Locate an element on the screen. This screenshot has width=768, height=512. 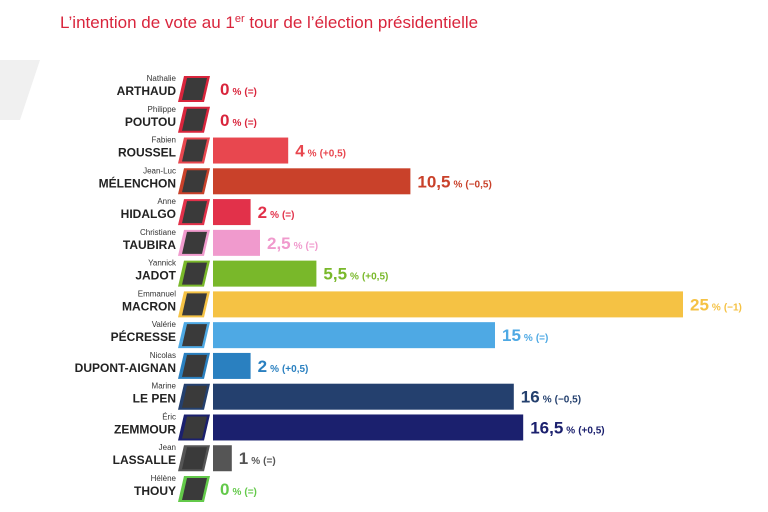
first-name: Jean is located at coordinates (167, 447).